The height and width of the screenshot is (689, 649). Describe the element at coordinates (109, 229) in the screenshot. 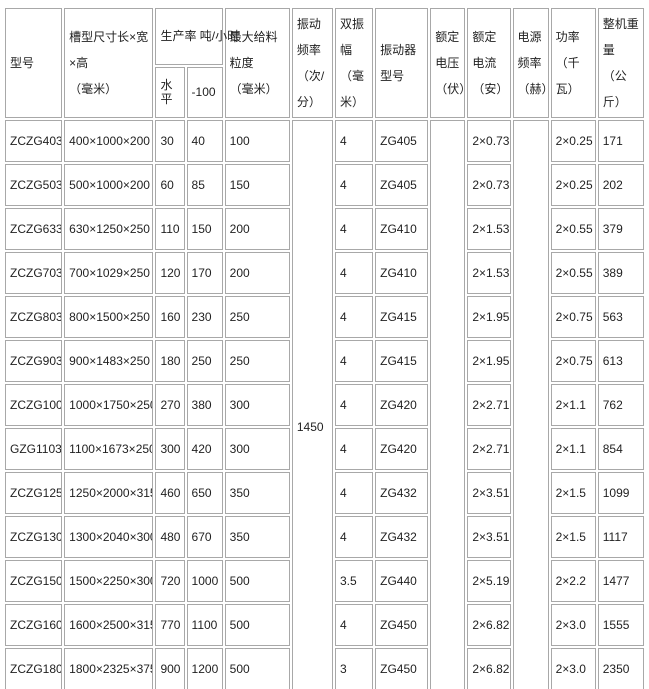

I see `cell-trough: 630×1250×250` at that location.